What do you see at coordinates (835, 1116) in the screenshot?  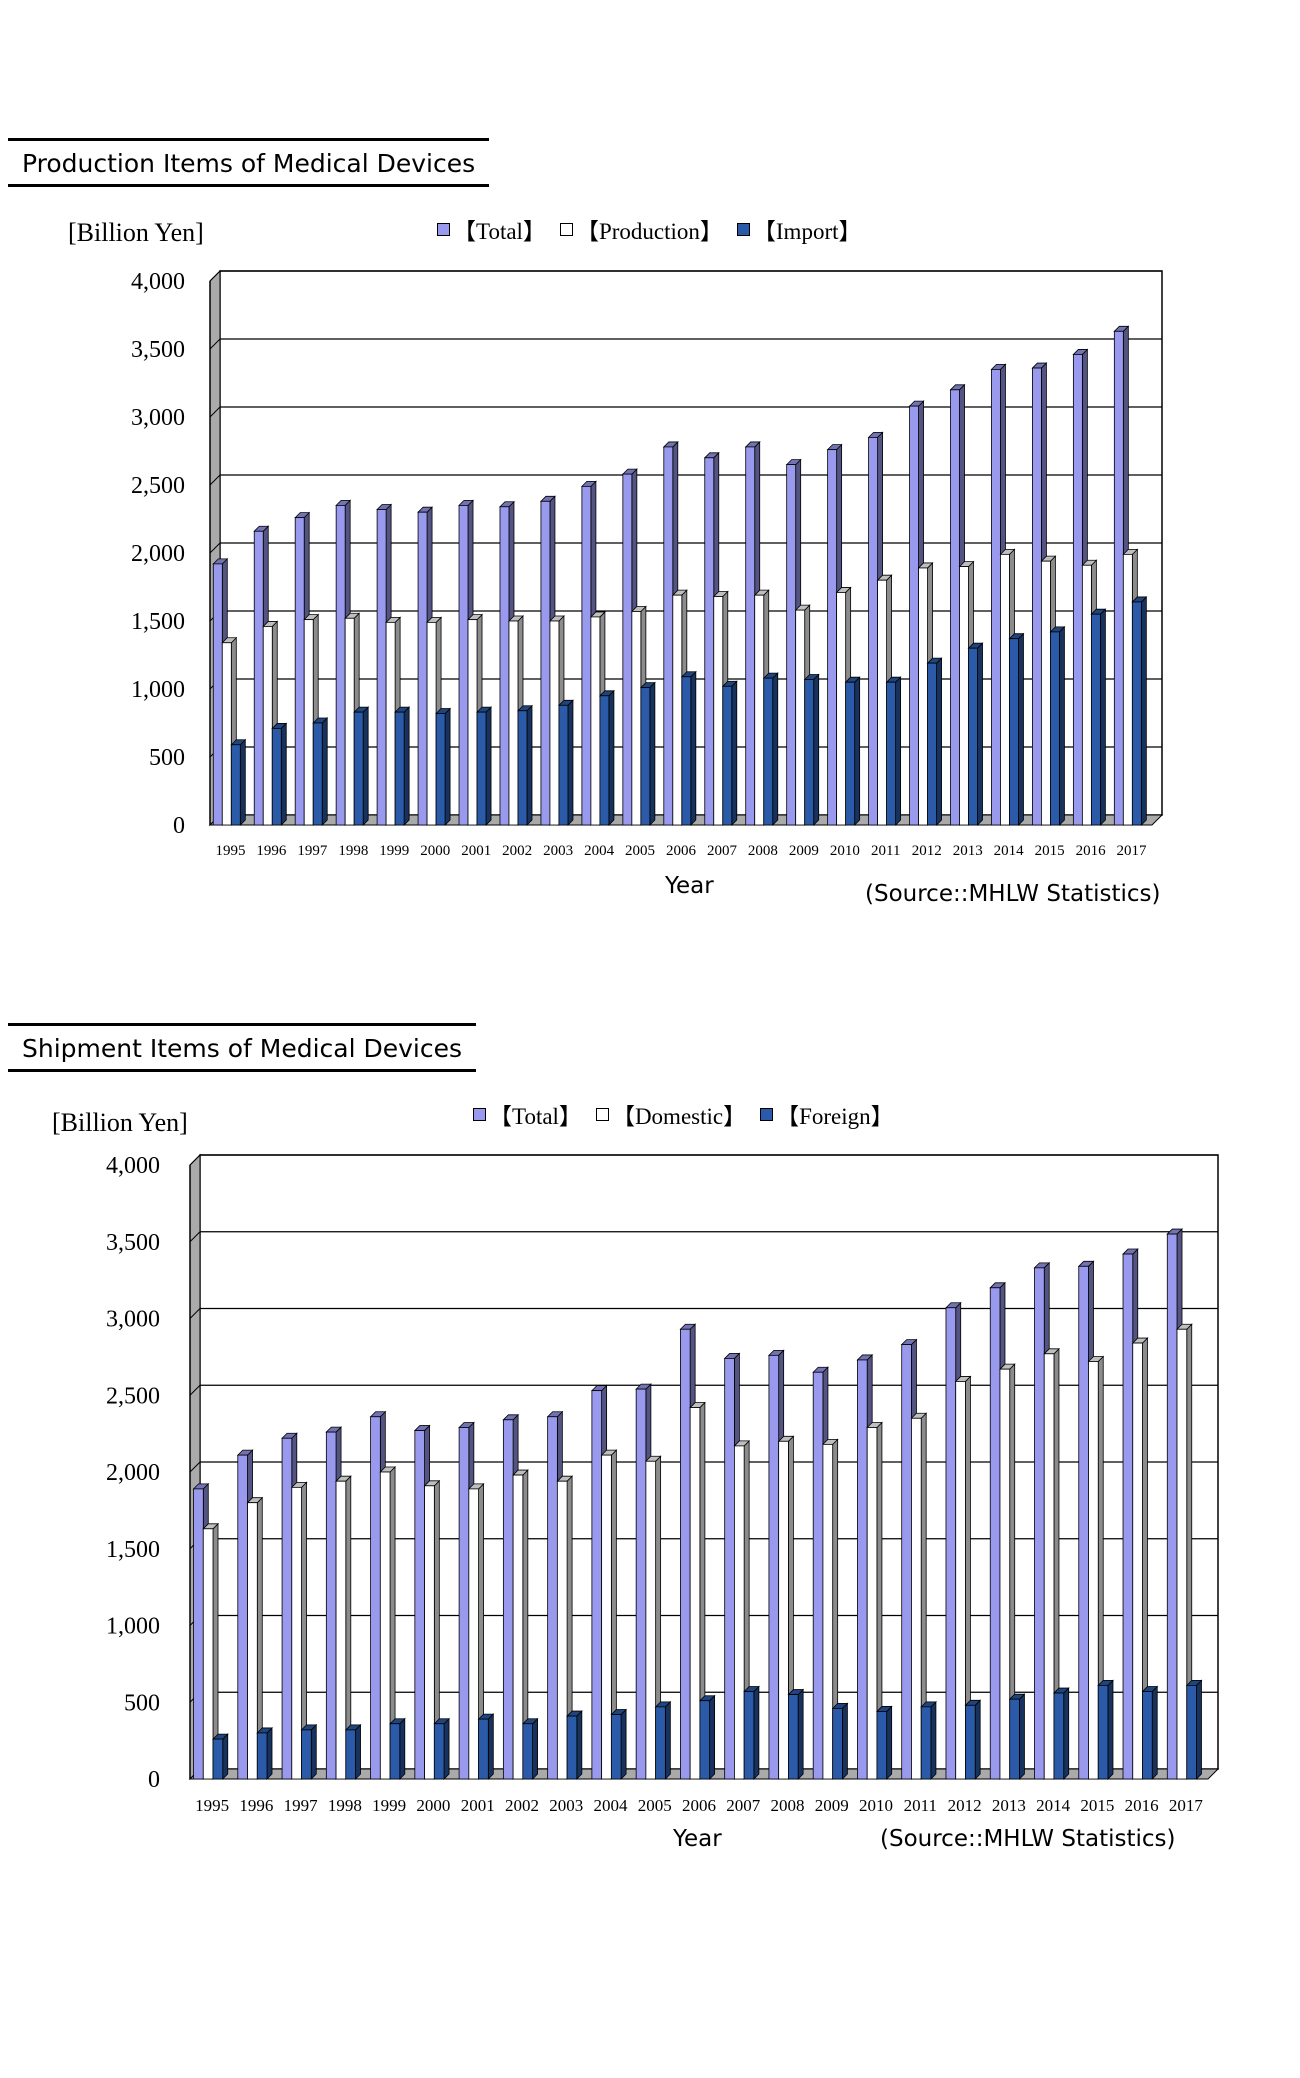 I see `legend-label: 【Foreign】` at bounding box center [835, 1116].